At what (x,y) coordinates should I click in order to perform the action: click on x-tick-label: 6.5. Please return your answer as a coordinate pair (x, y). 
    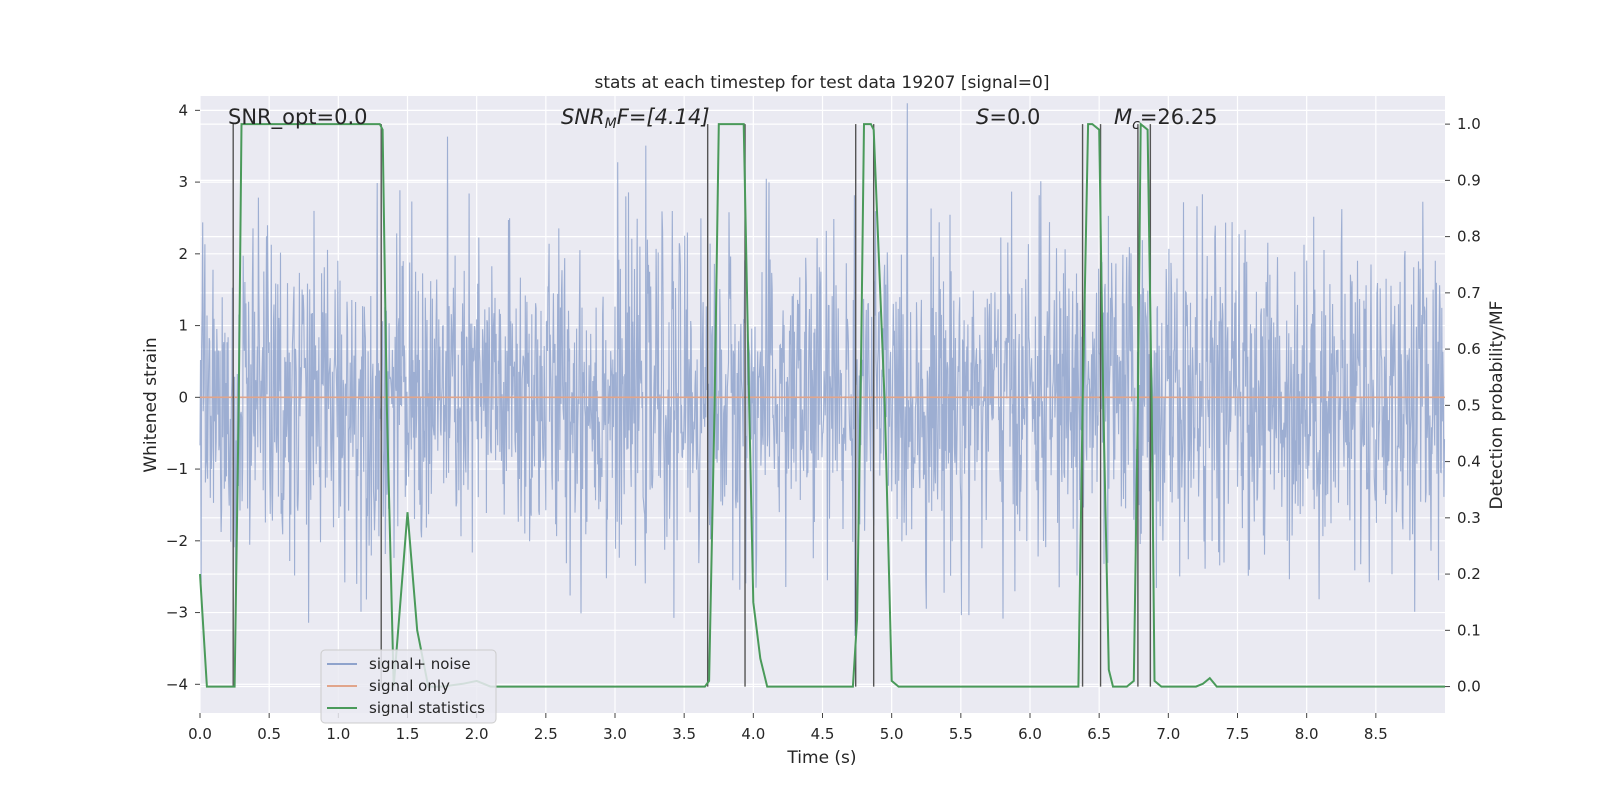
    Looking at the image, I should click on (1099, 734).